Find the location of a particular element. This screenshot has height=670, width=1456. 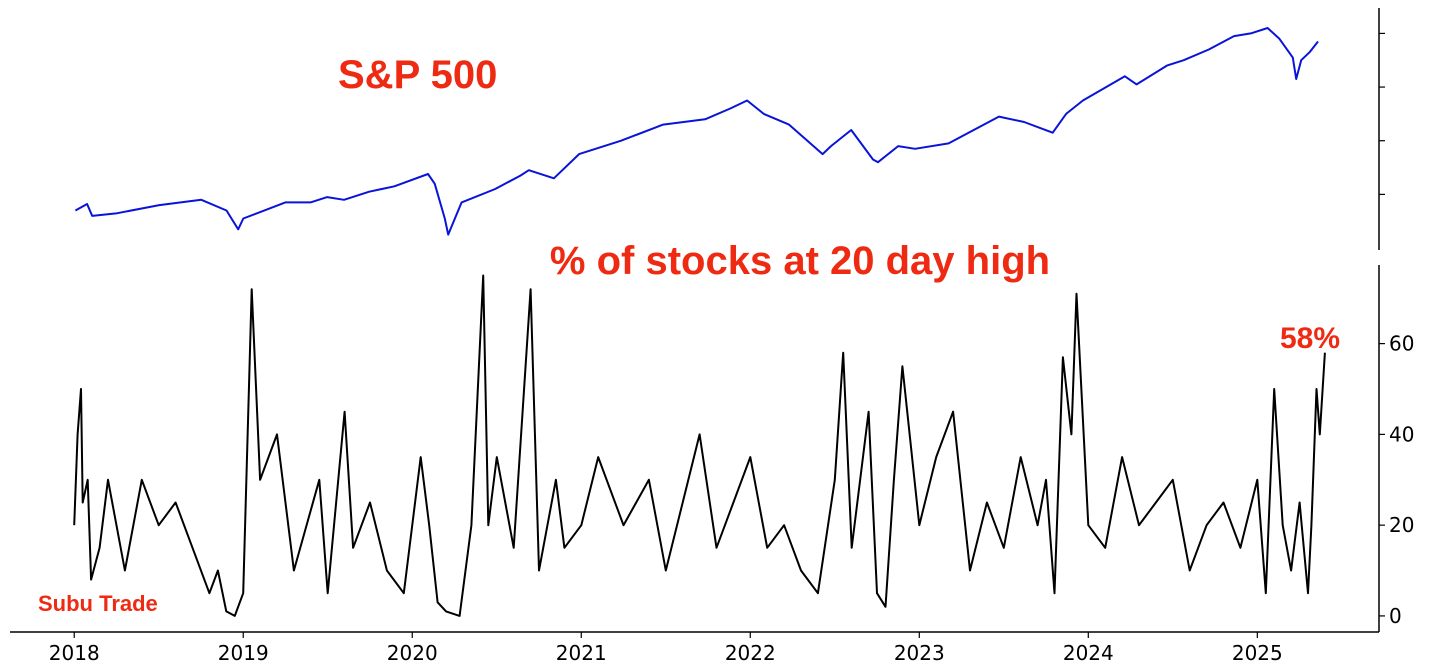

x-tick-label: 2021 is located at coordinates (581, 653).